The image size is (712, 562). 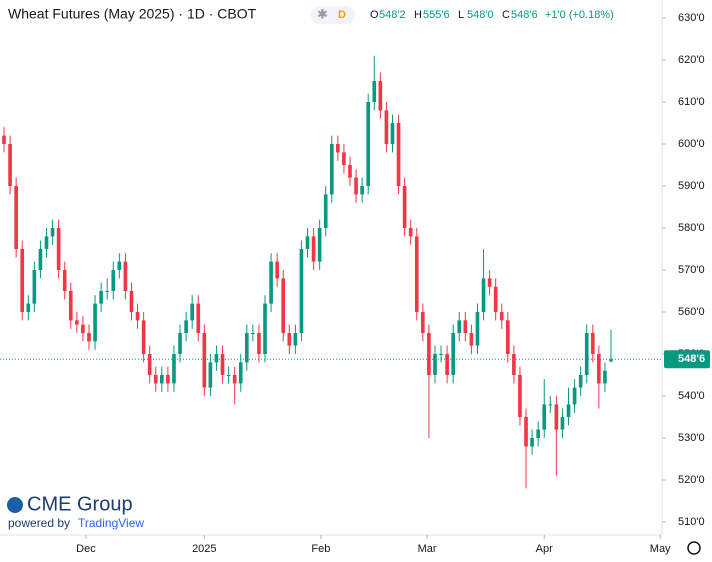 I want to click on legend-value: 548'2, so click(x=392, y=15).